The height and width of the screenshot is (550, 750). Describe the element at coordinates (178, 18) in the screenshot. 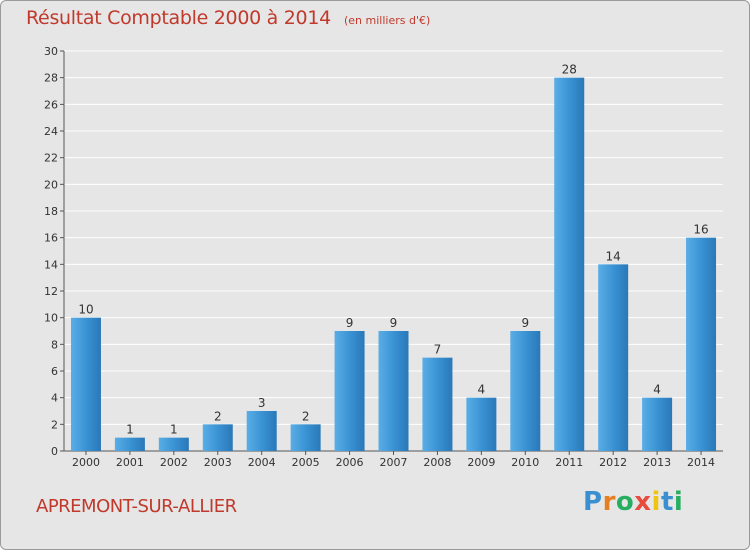

I see `chart-title: Résultat Comptable 2000 à 2014` at that location.